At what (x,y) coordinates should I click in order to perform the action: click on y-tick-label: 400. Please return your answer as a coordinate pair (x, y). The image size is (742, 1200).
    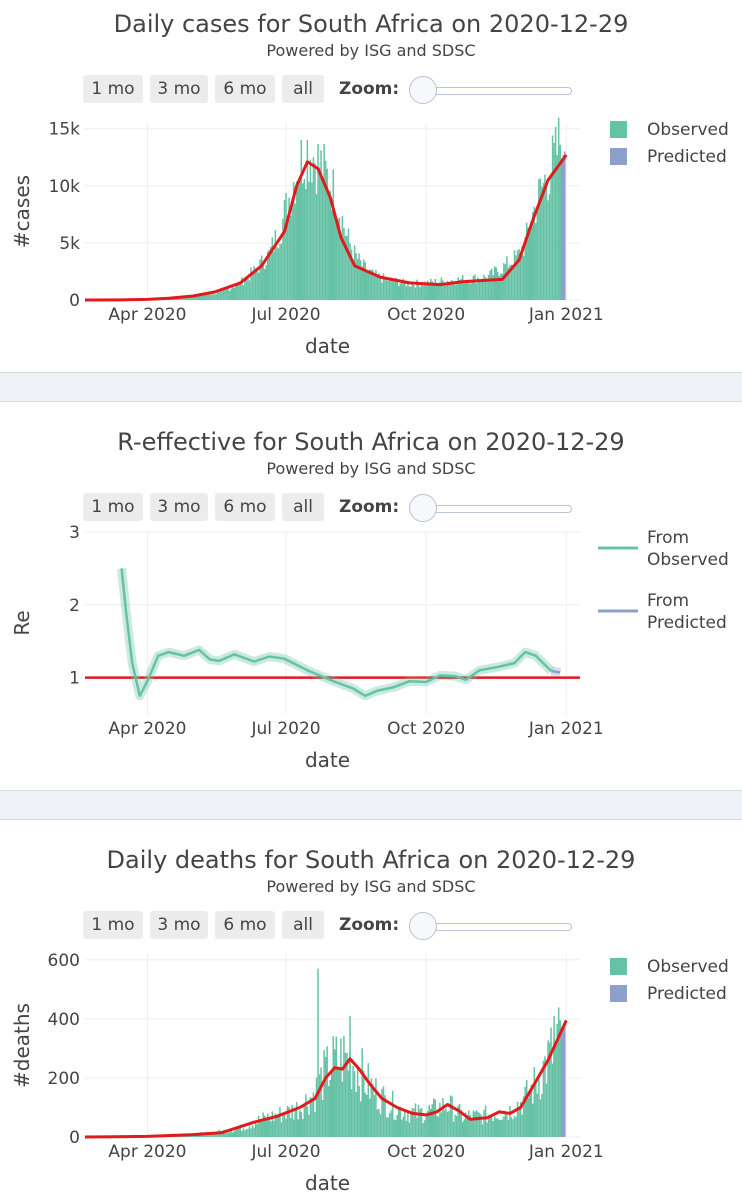
    Looking at the image, I should click on (64, 1020).